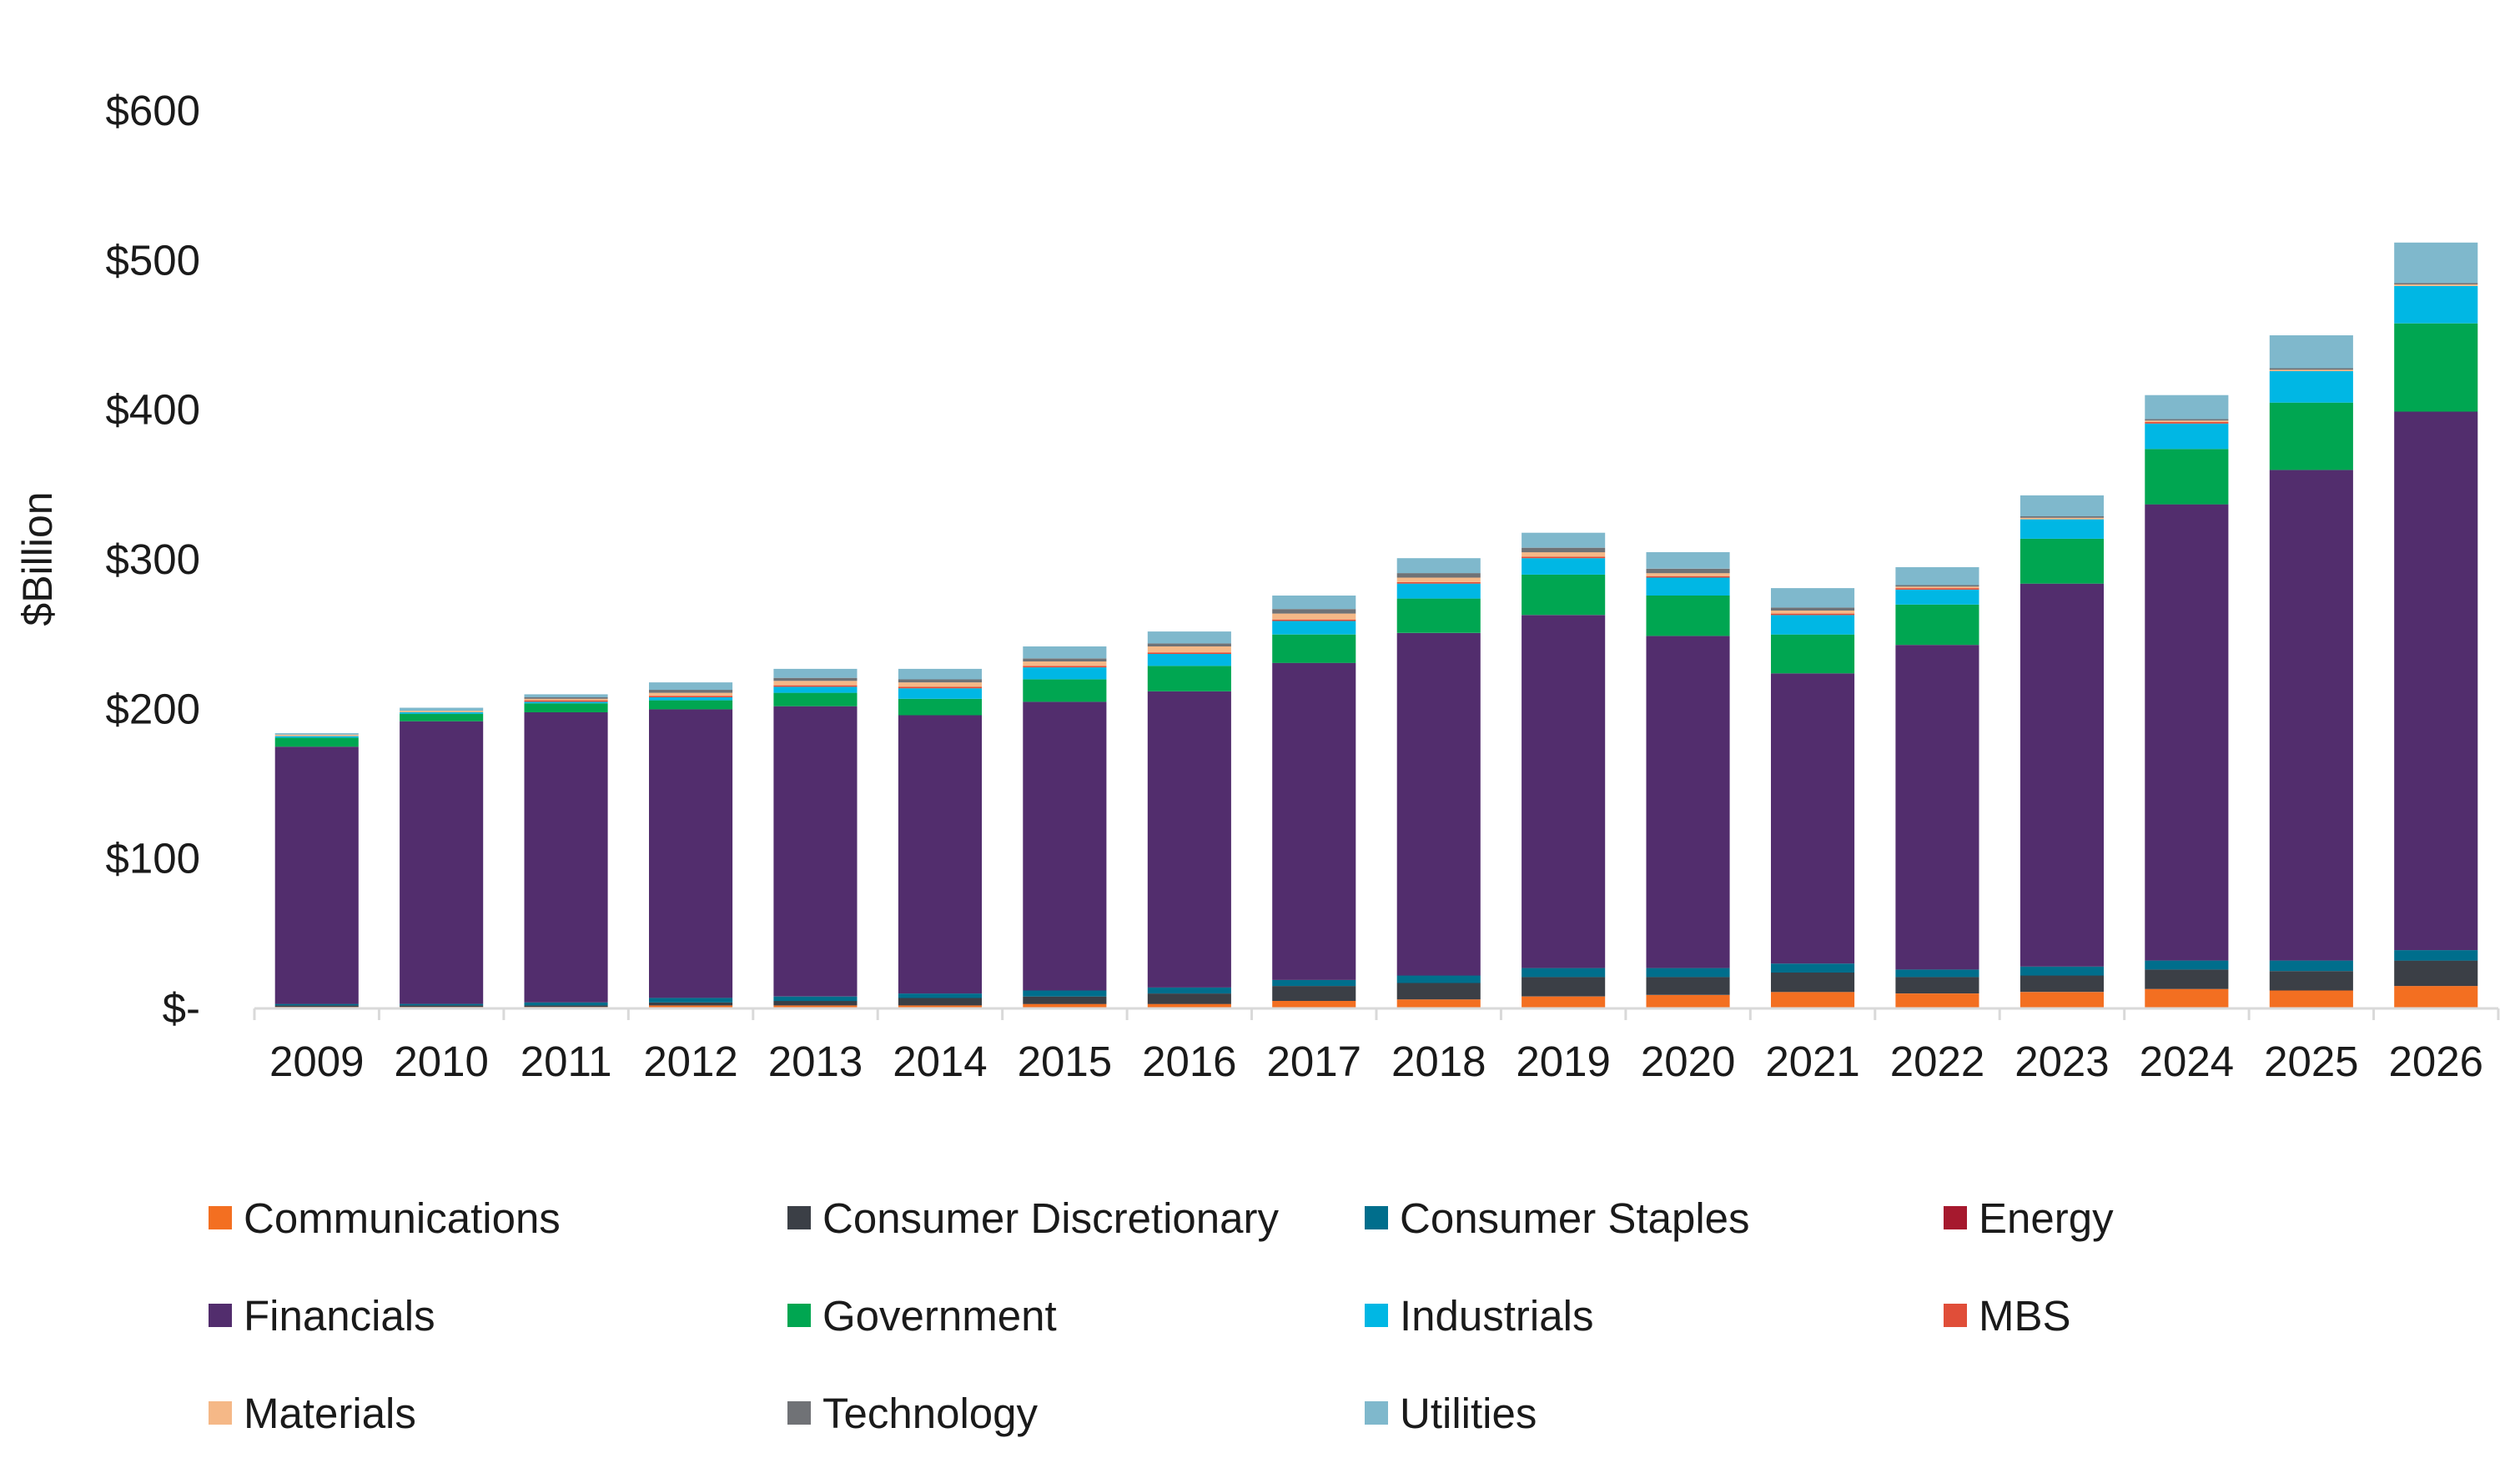 This screenshot has height=1458, width=2520. What do you see at coordinates (442, 711) in the screenshot?
I see `bar-segment-materials-2010` at bounding box center [442, 711].